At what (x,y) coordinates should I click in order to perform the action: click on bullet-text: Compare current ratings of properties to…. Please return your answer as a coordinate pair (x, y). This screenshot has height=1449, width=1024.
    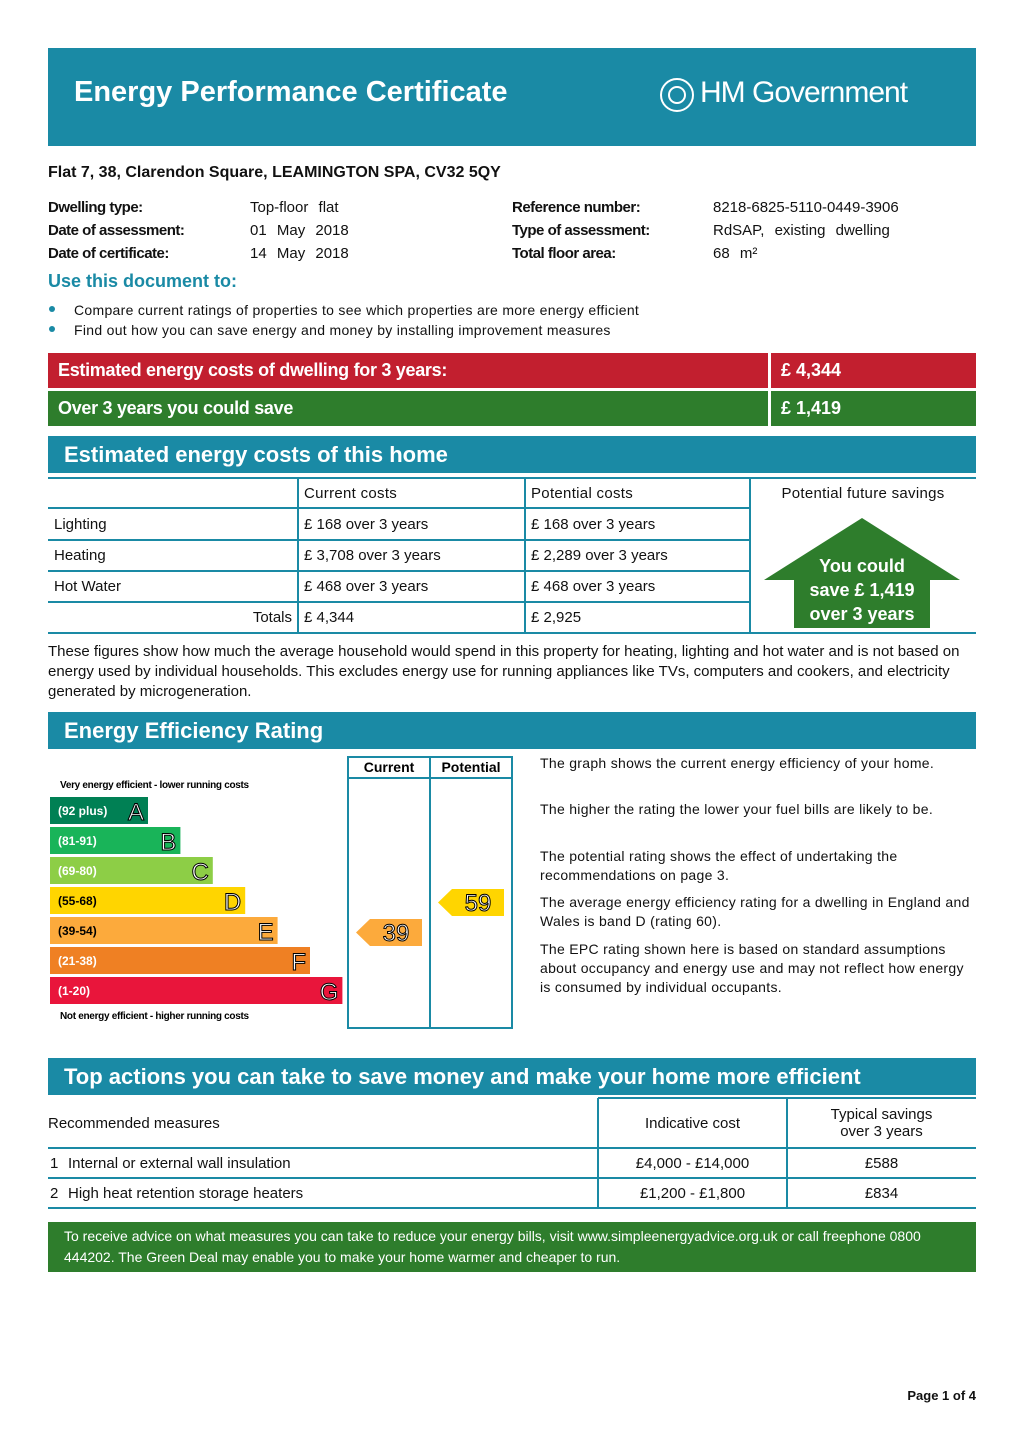
    Looking at the image, I should click on (357, 310).